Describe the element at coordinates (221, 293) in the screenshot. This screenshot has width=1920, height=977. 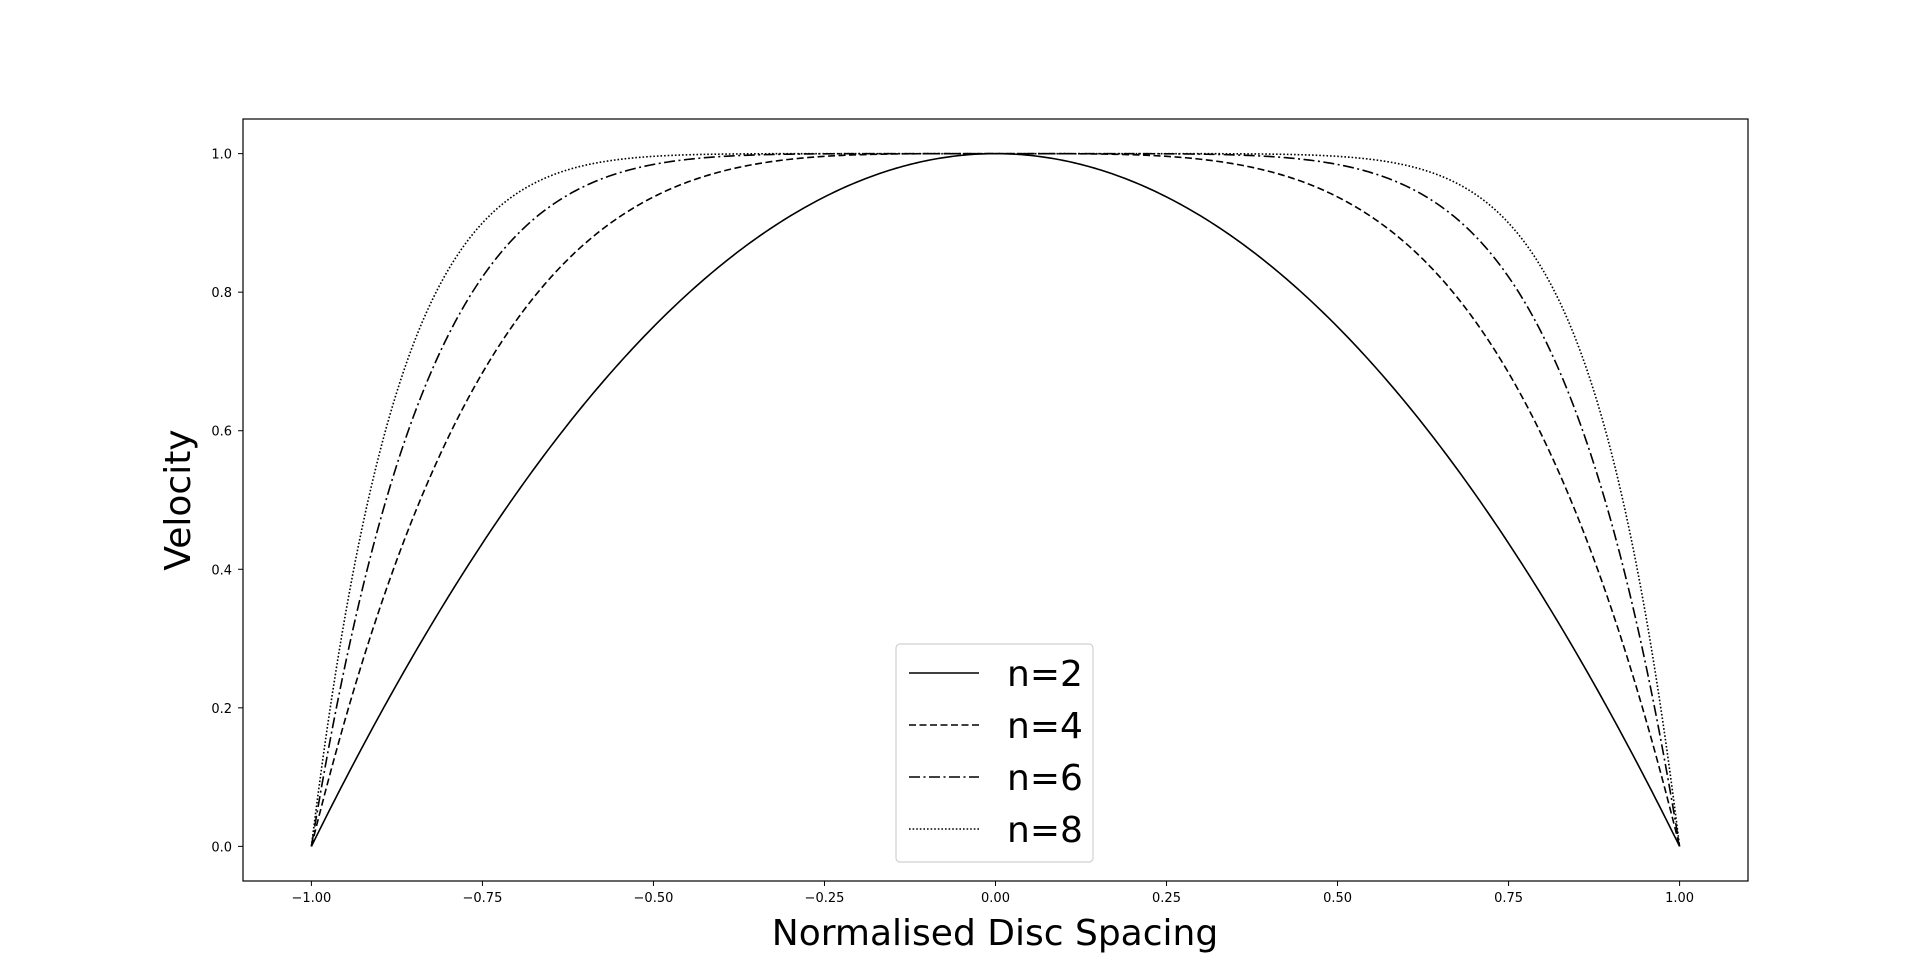
I see `y-tick-label: 0.8` at that location.